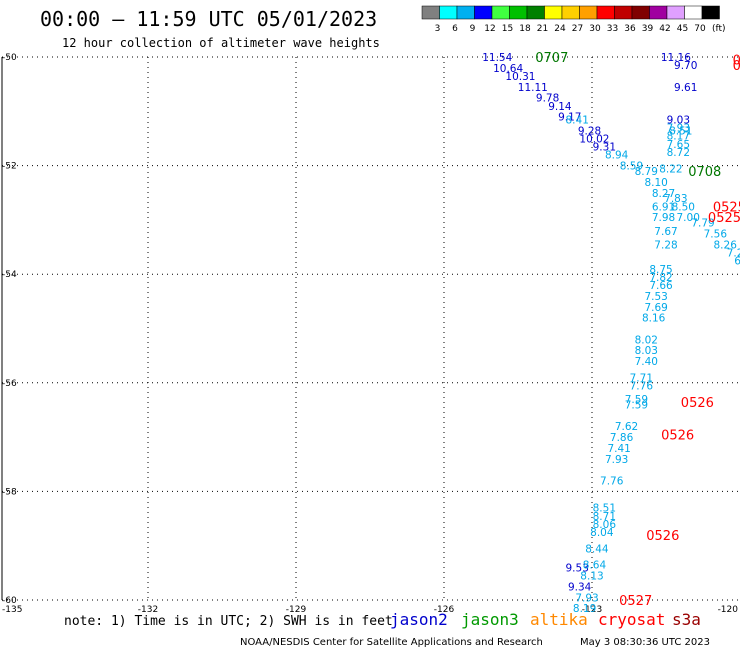 The image size is (740, 650). I want to click on swh-value-label: 7.71, so click(641, 378).